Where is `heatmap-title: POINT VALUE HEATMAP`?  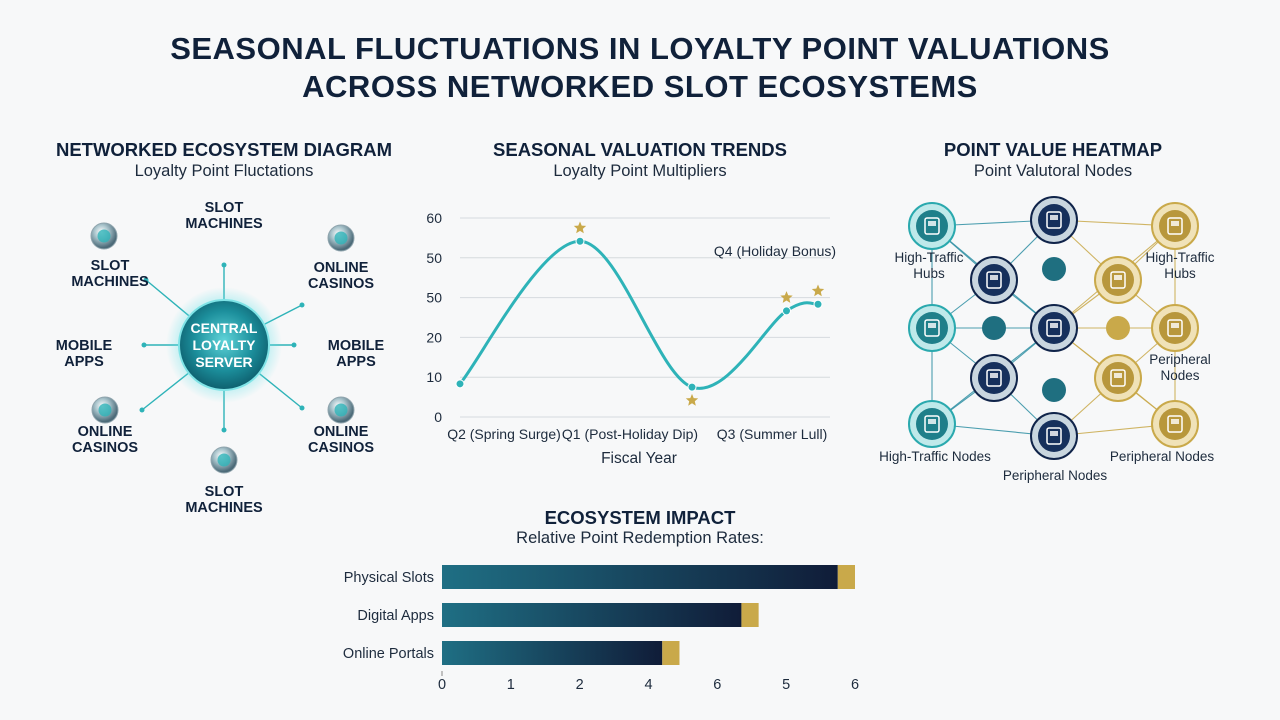
heatmap-title: POINT VALUE HEATMAP is located at coordinates (1053, 149).